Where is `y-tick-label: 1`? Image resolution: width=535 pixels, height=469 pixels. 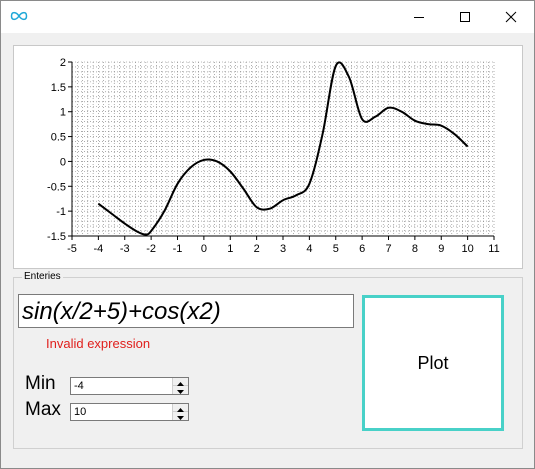
y-tick-label: 1 is located at coordinates (63, 113).